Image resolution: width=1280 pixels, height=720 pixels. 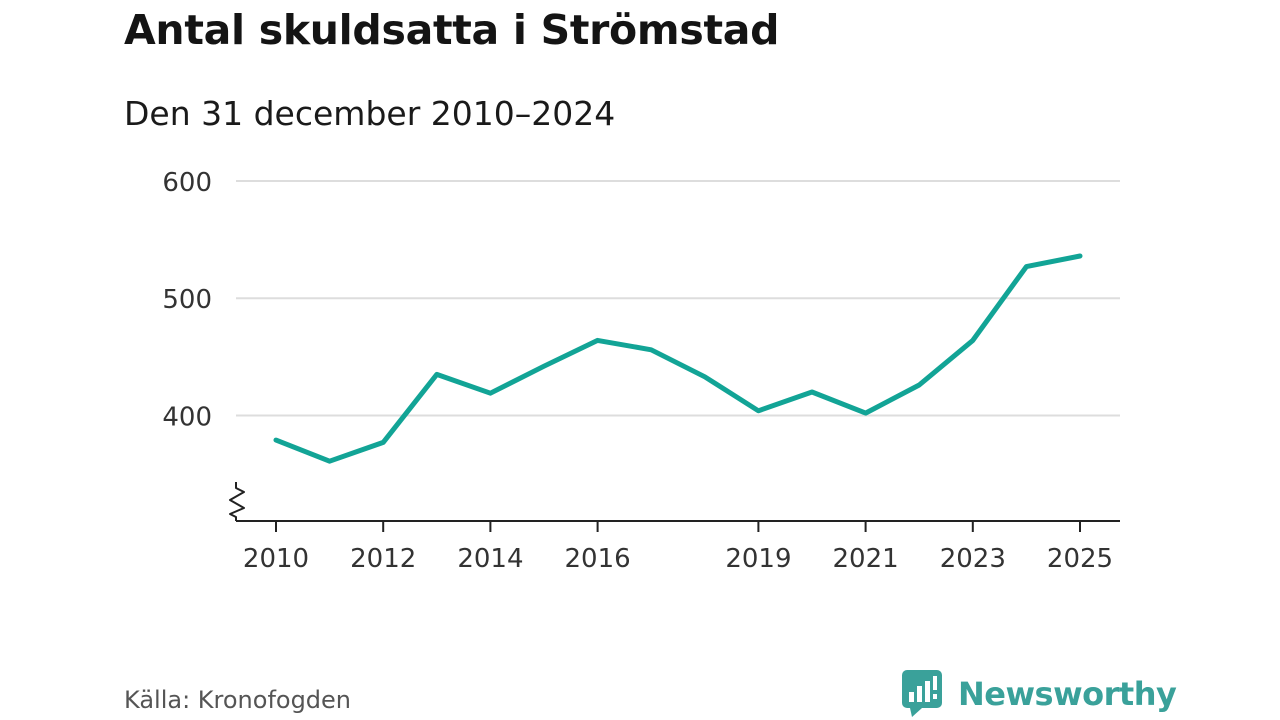 What do you see at coordinates (383, 559) in the screenshot?
I see `x-tick-label-2012: 2012` at bounding box center [383, 559].